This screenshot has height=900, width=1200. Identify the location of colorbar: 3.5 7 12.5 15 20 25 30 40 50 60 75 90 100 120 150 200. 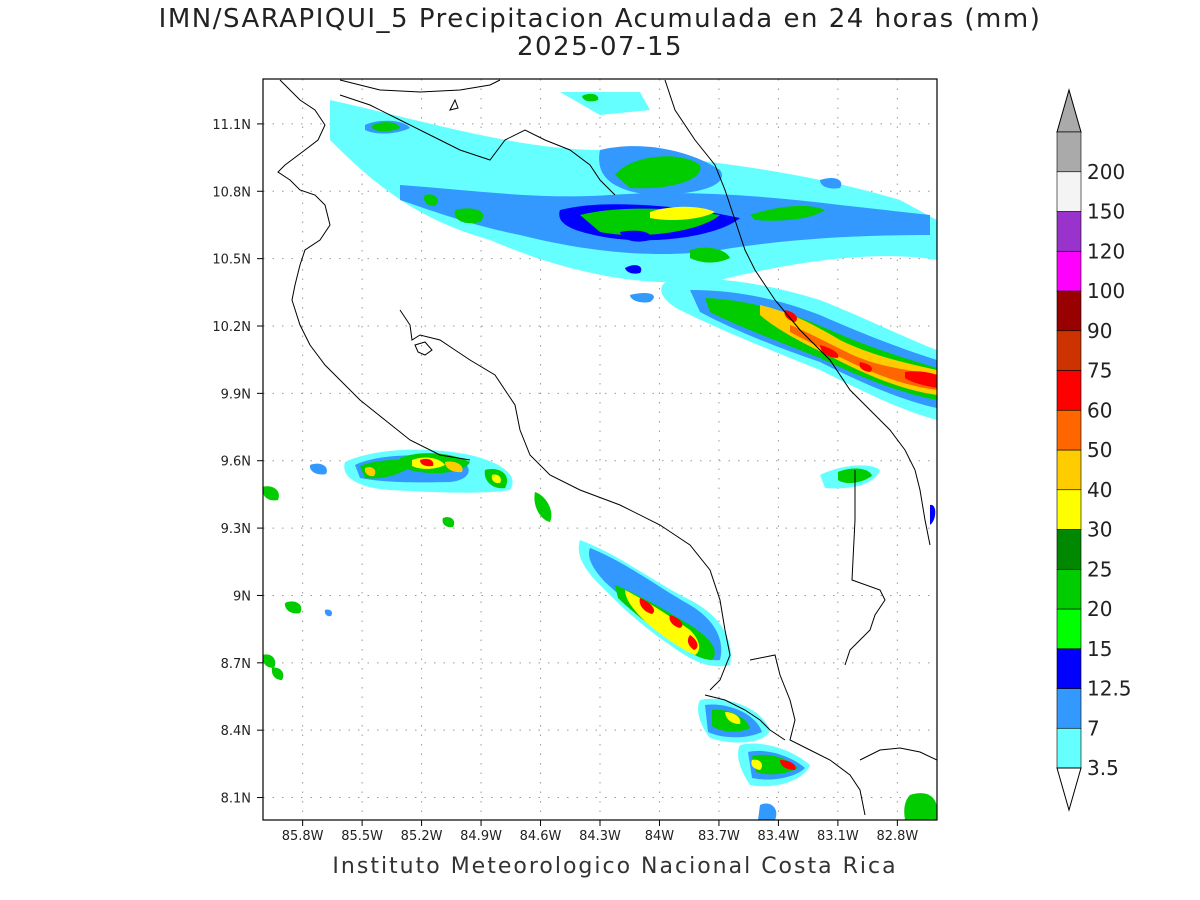
(1094, 450).